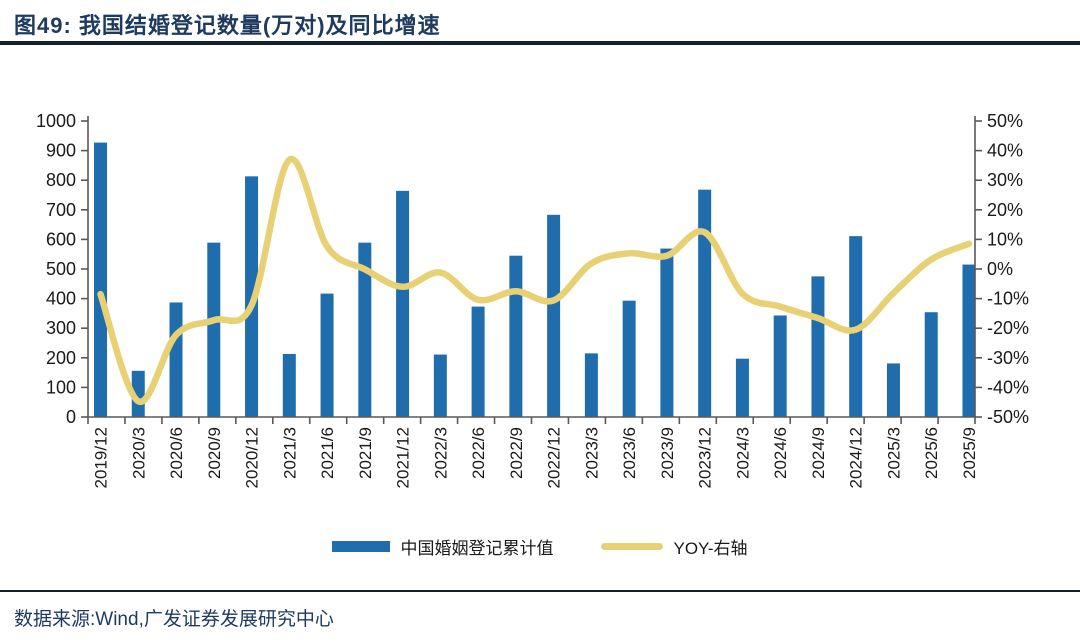  I want to click on x-axis-label: 2024/3, so click(742, 453).